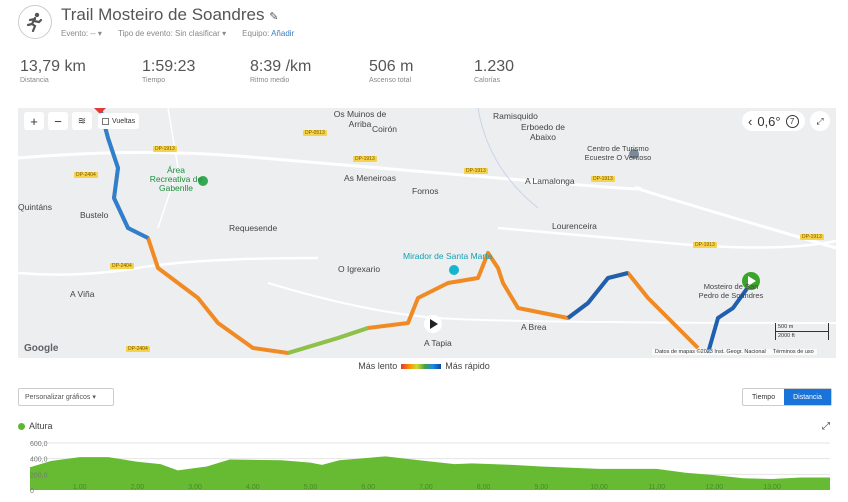 The height and width of the screenshot is (502, 848). What do you see at coordinates (802, 331) in the screenshot?
I see `scale-bar: 500 m 2000 ft` at bounding box center [802, 331].